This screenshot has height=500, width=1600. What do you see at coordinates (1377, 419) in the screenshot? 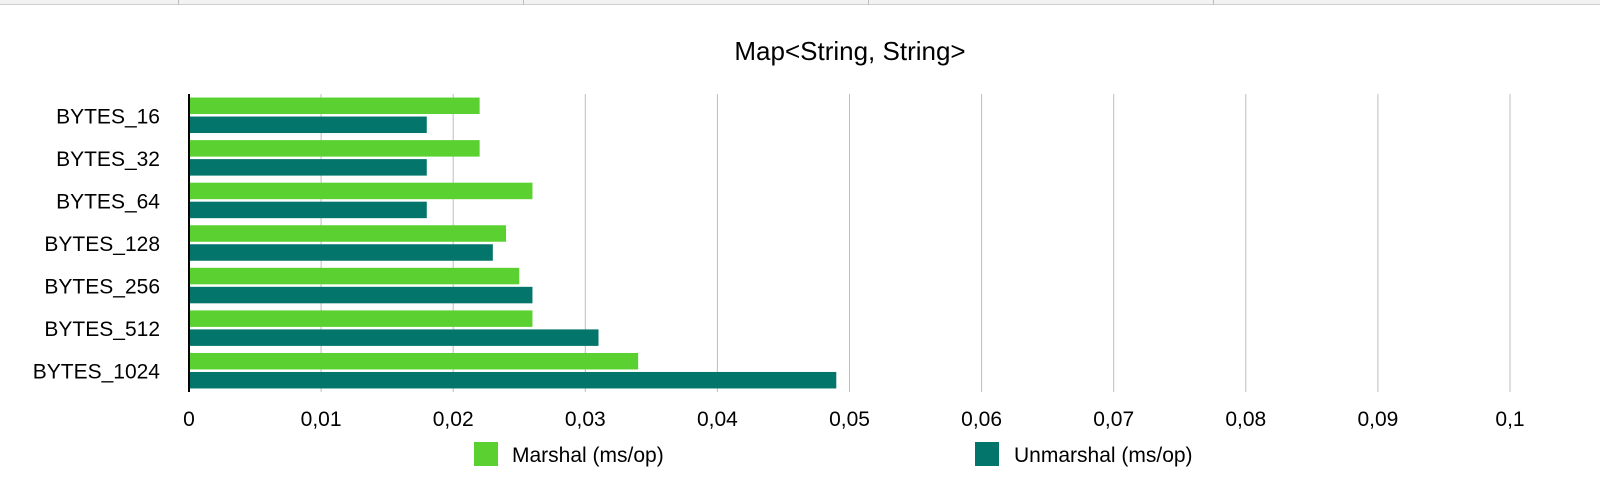
I see `x-tick-label: 0,09` at bounding box center [1377, 419].